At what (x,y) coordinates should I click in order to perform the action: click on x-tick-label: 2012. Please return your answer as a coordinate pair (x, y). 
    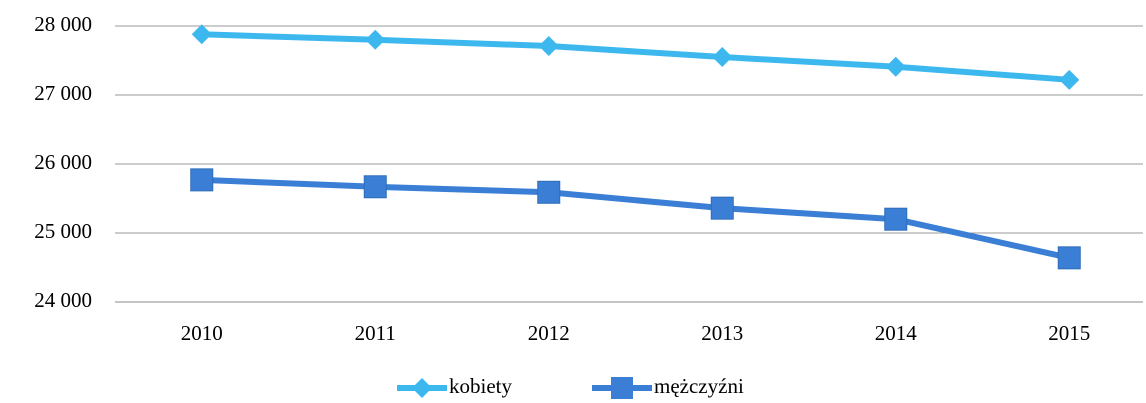
    Looking at the image, I should click on (549, 333).